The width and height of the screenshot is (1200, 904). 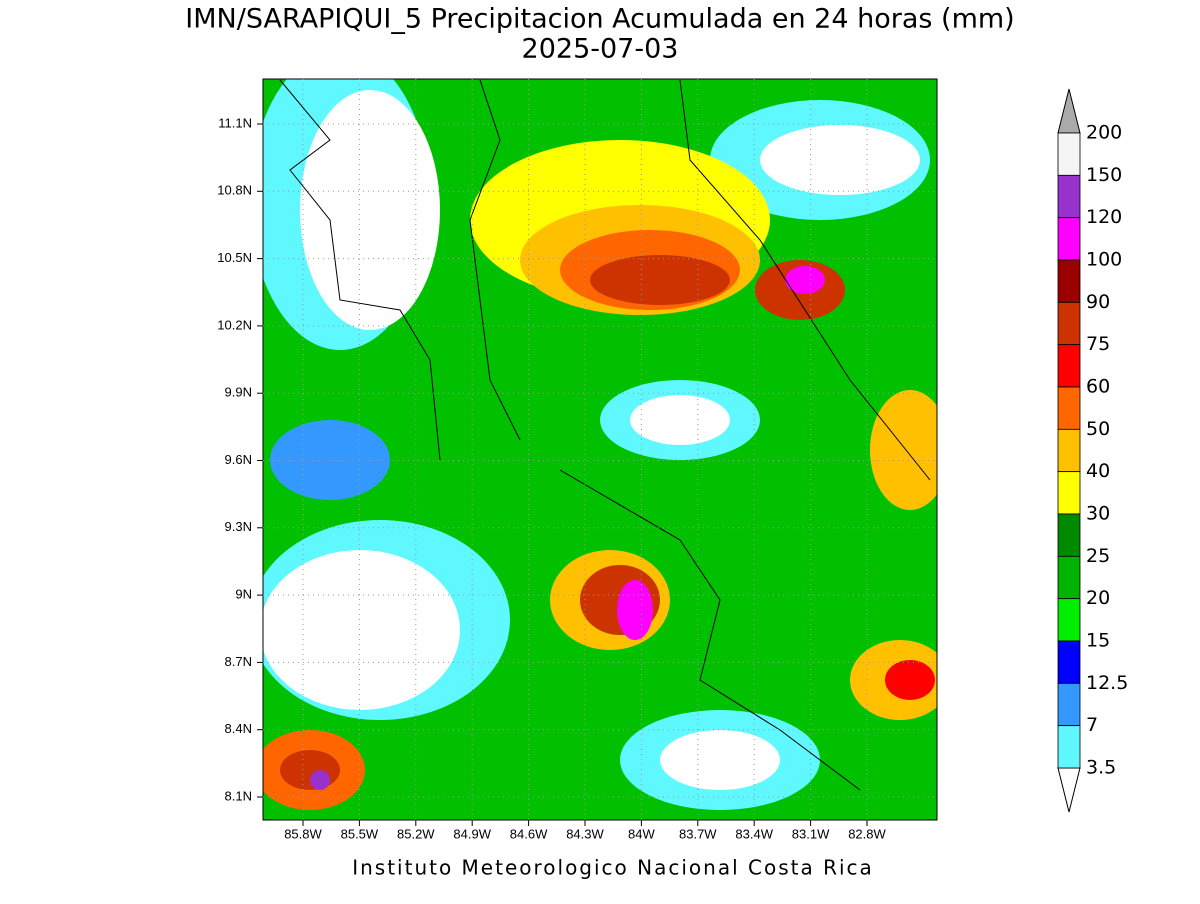 What do you see at coordinates (238, 526) in the screenshot?
I see `lat-tick-label: 9.3N` at bounding box center [238, 526].